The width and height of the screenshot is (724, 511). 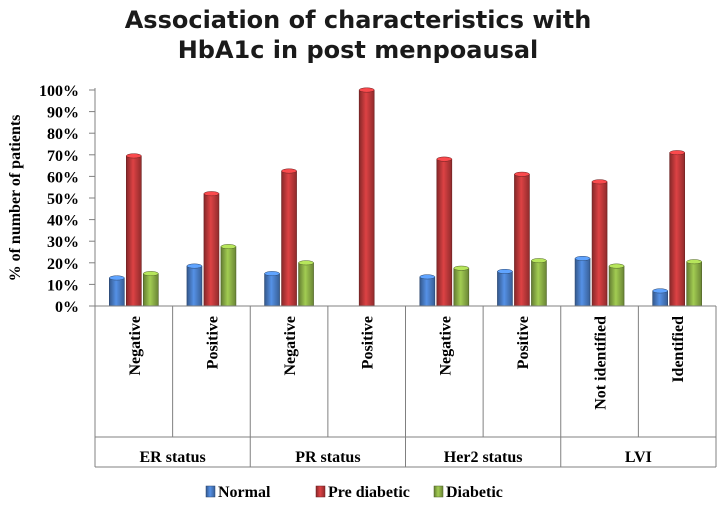 I want to click on group-labels: ER status PR status Her2 status LVI, so click(x=396, y=457).